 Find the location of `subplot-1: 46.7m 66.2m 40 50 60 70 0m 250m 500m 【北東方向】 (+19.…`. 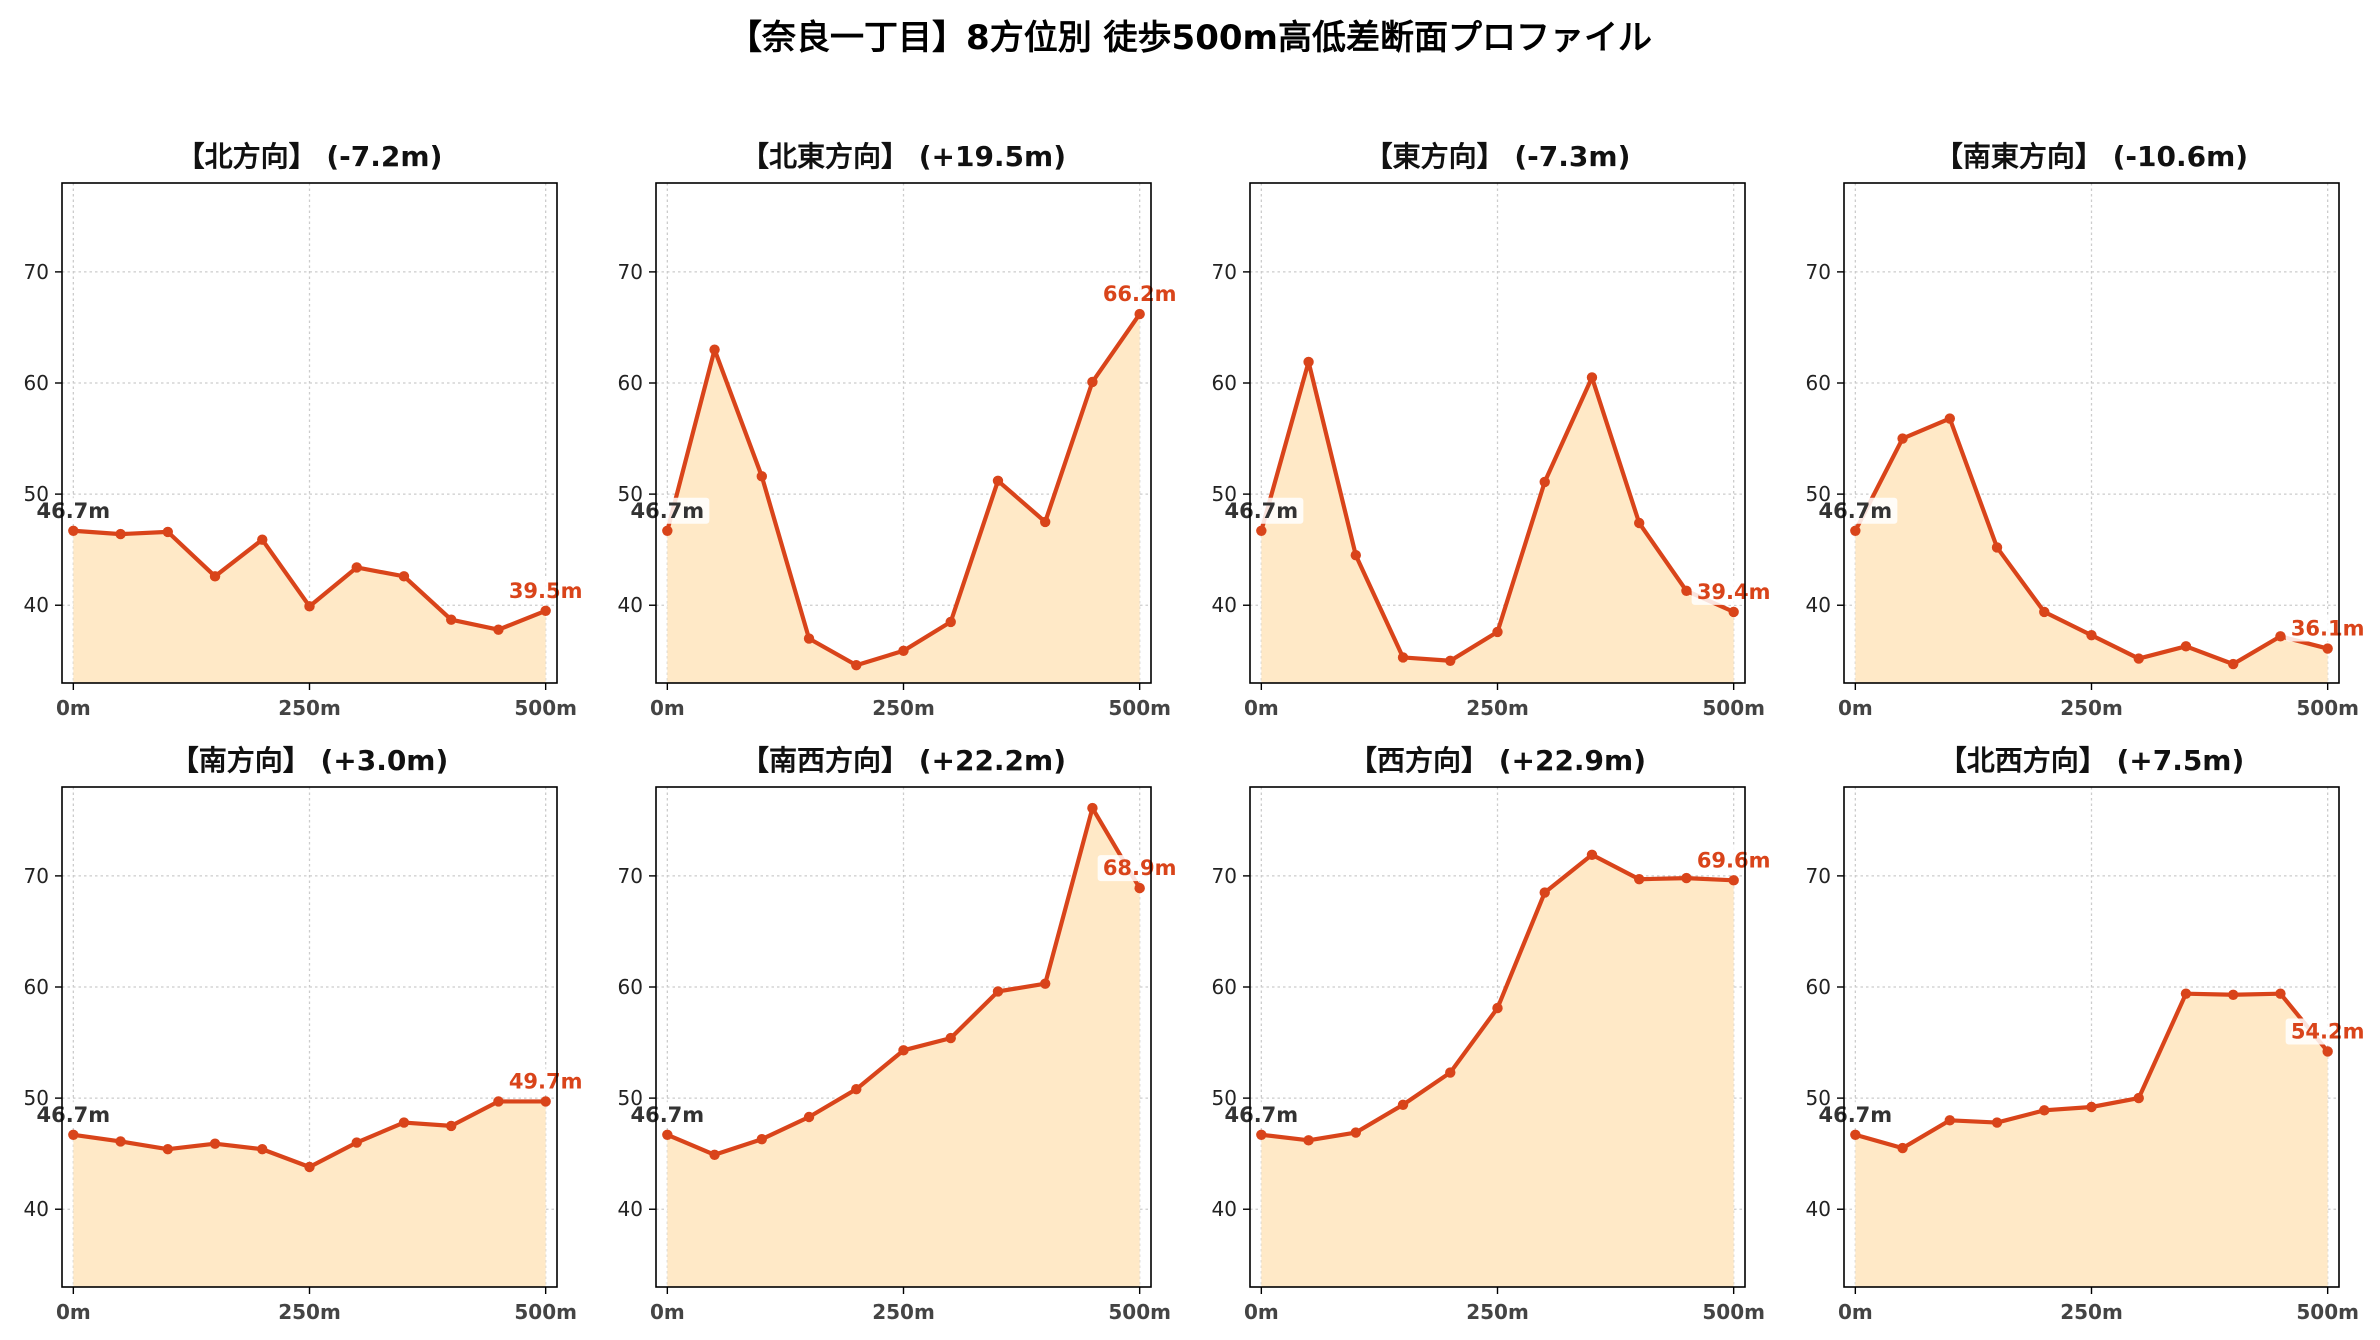

subplot-1: 46.7m 66.2m 40 50 60 70 0m 250m 500m 【北東方向】 (+19.… is located at coordinates (900, 430).